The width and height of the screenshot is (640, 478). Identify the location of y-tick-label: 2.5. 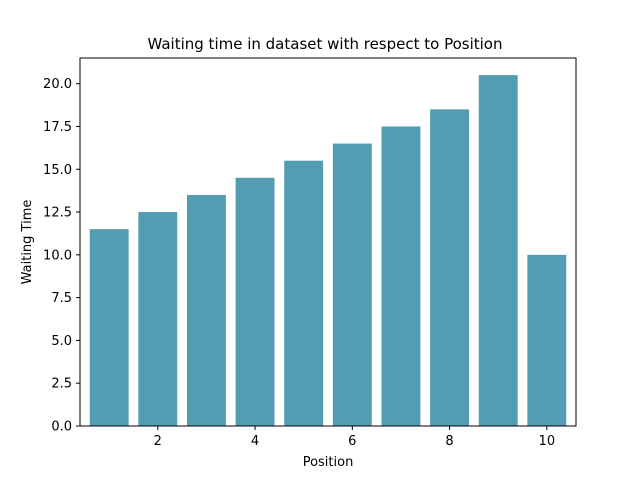
(61, 384).